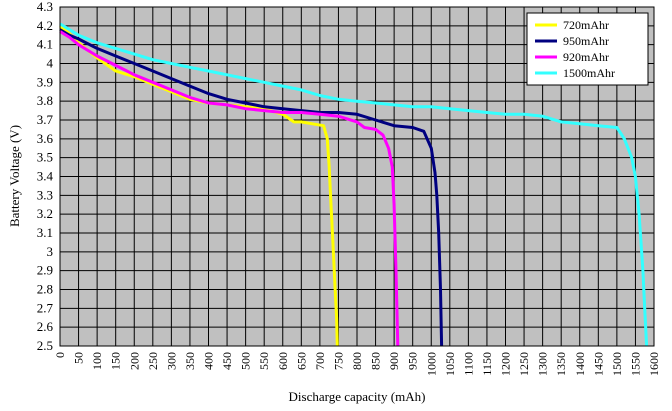 This screenshot has width=672, height=411. What do you see at coordinates (598, 364) in the screenshot?
I see `x-tick-label: 1450` at bounding box center [598, 364].